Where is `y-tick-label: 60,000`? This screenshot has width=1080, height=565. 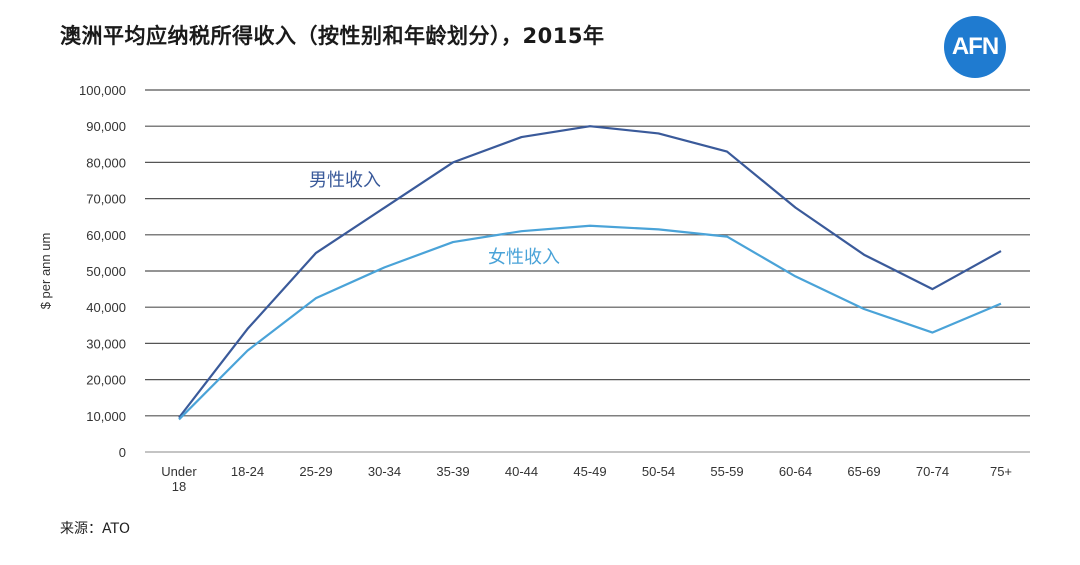 y-tick-label: 60,000 is located at coordinates (106, 235).